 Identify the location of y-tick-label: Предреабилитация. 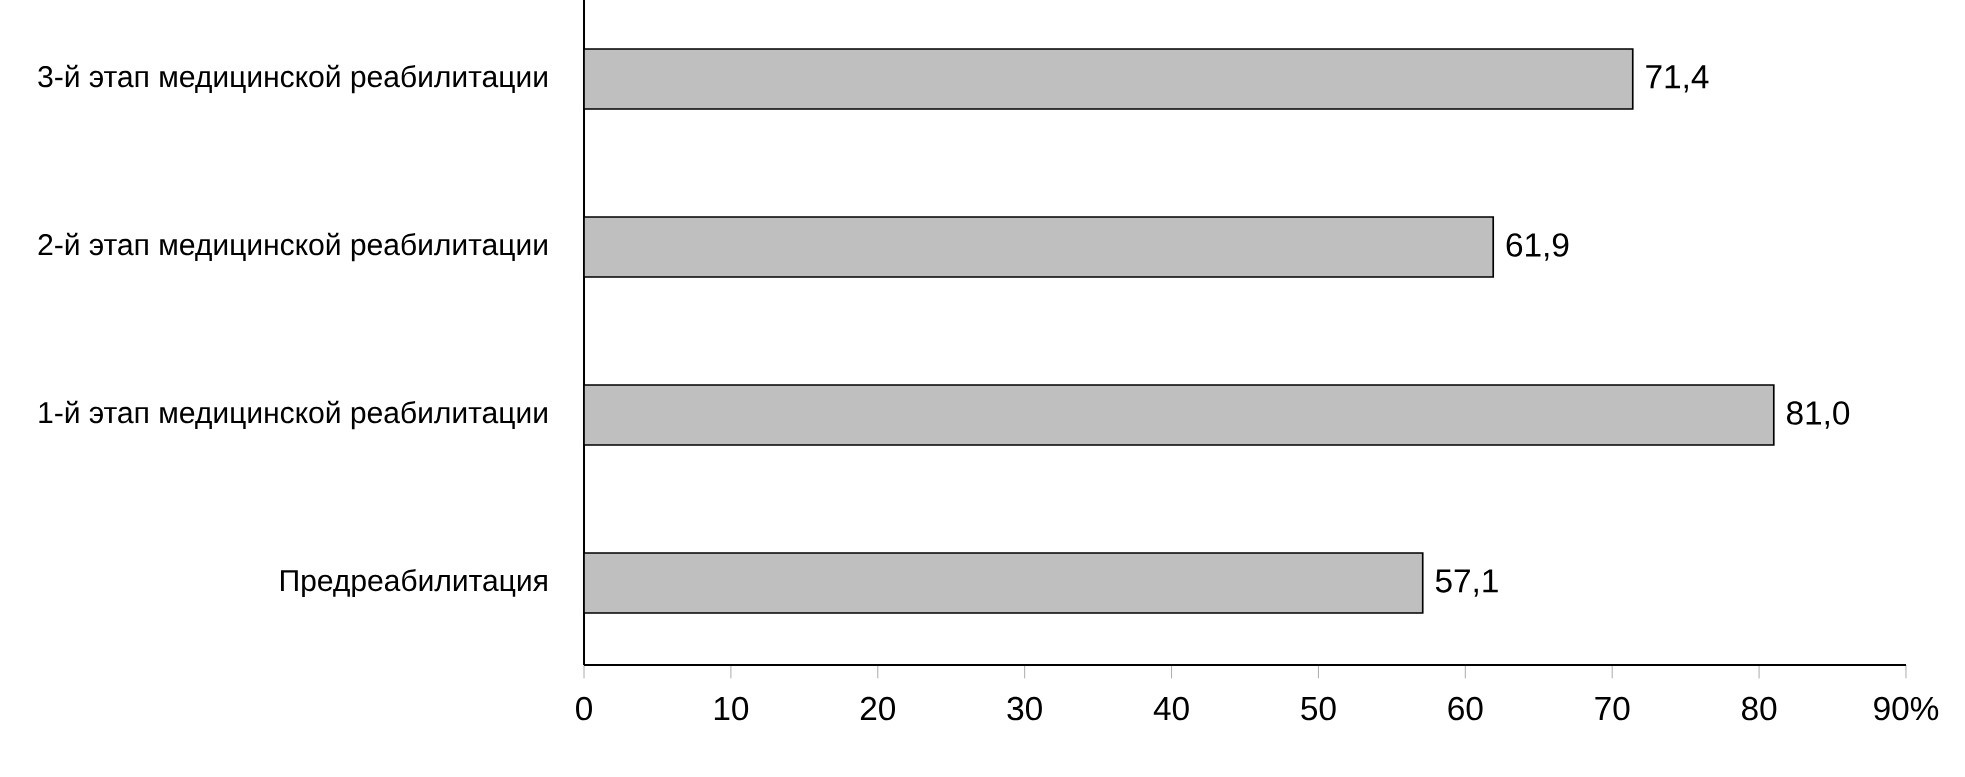
(414, 583).